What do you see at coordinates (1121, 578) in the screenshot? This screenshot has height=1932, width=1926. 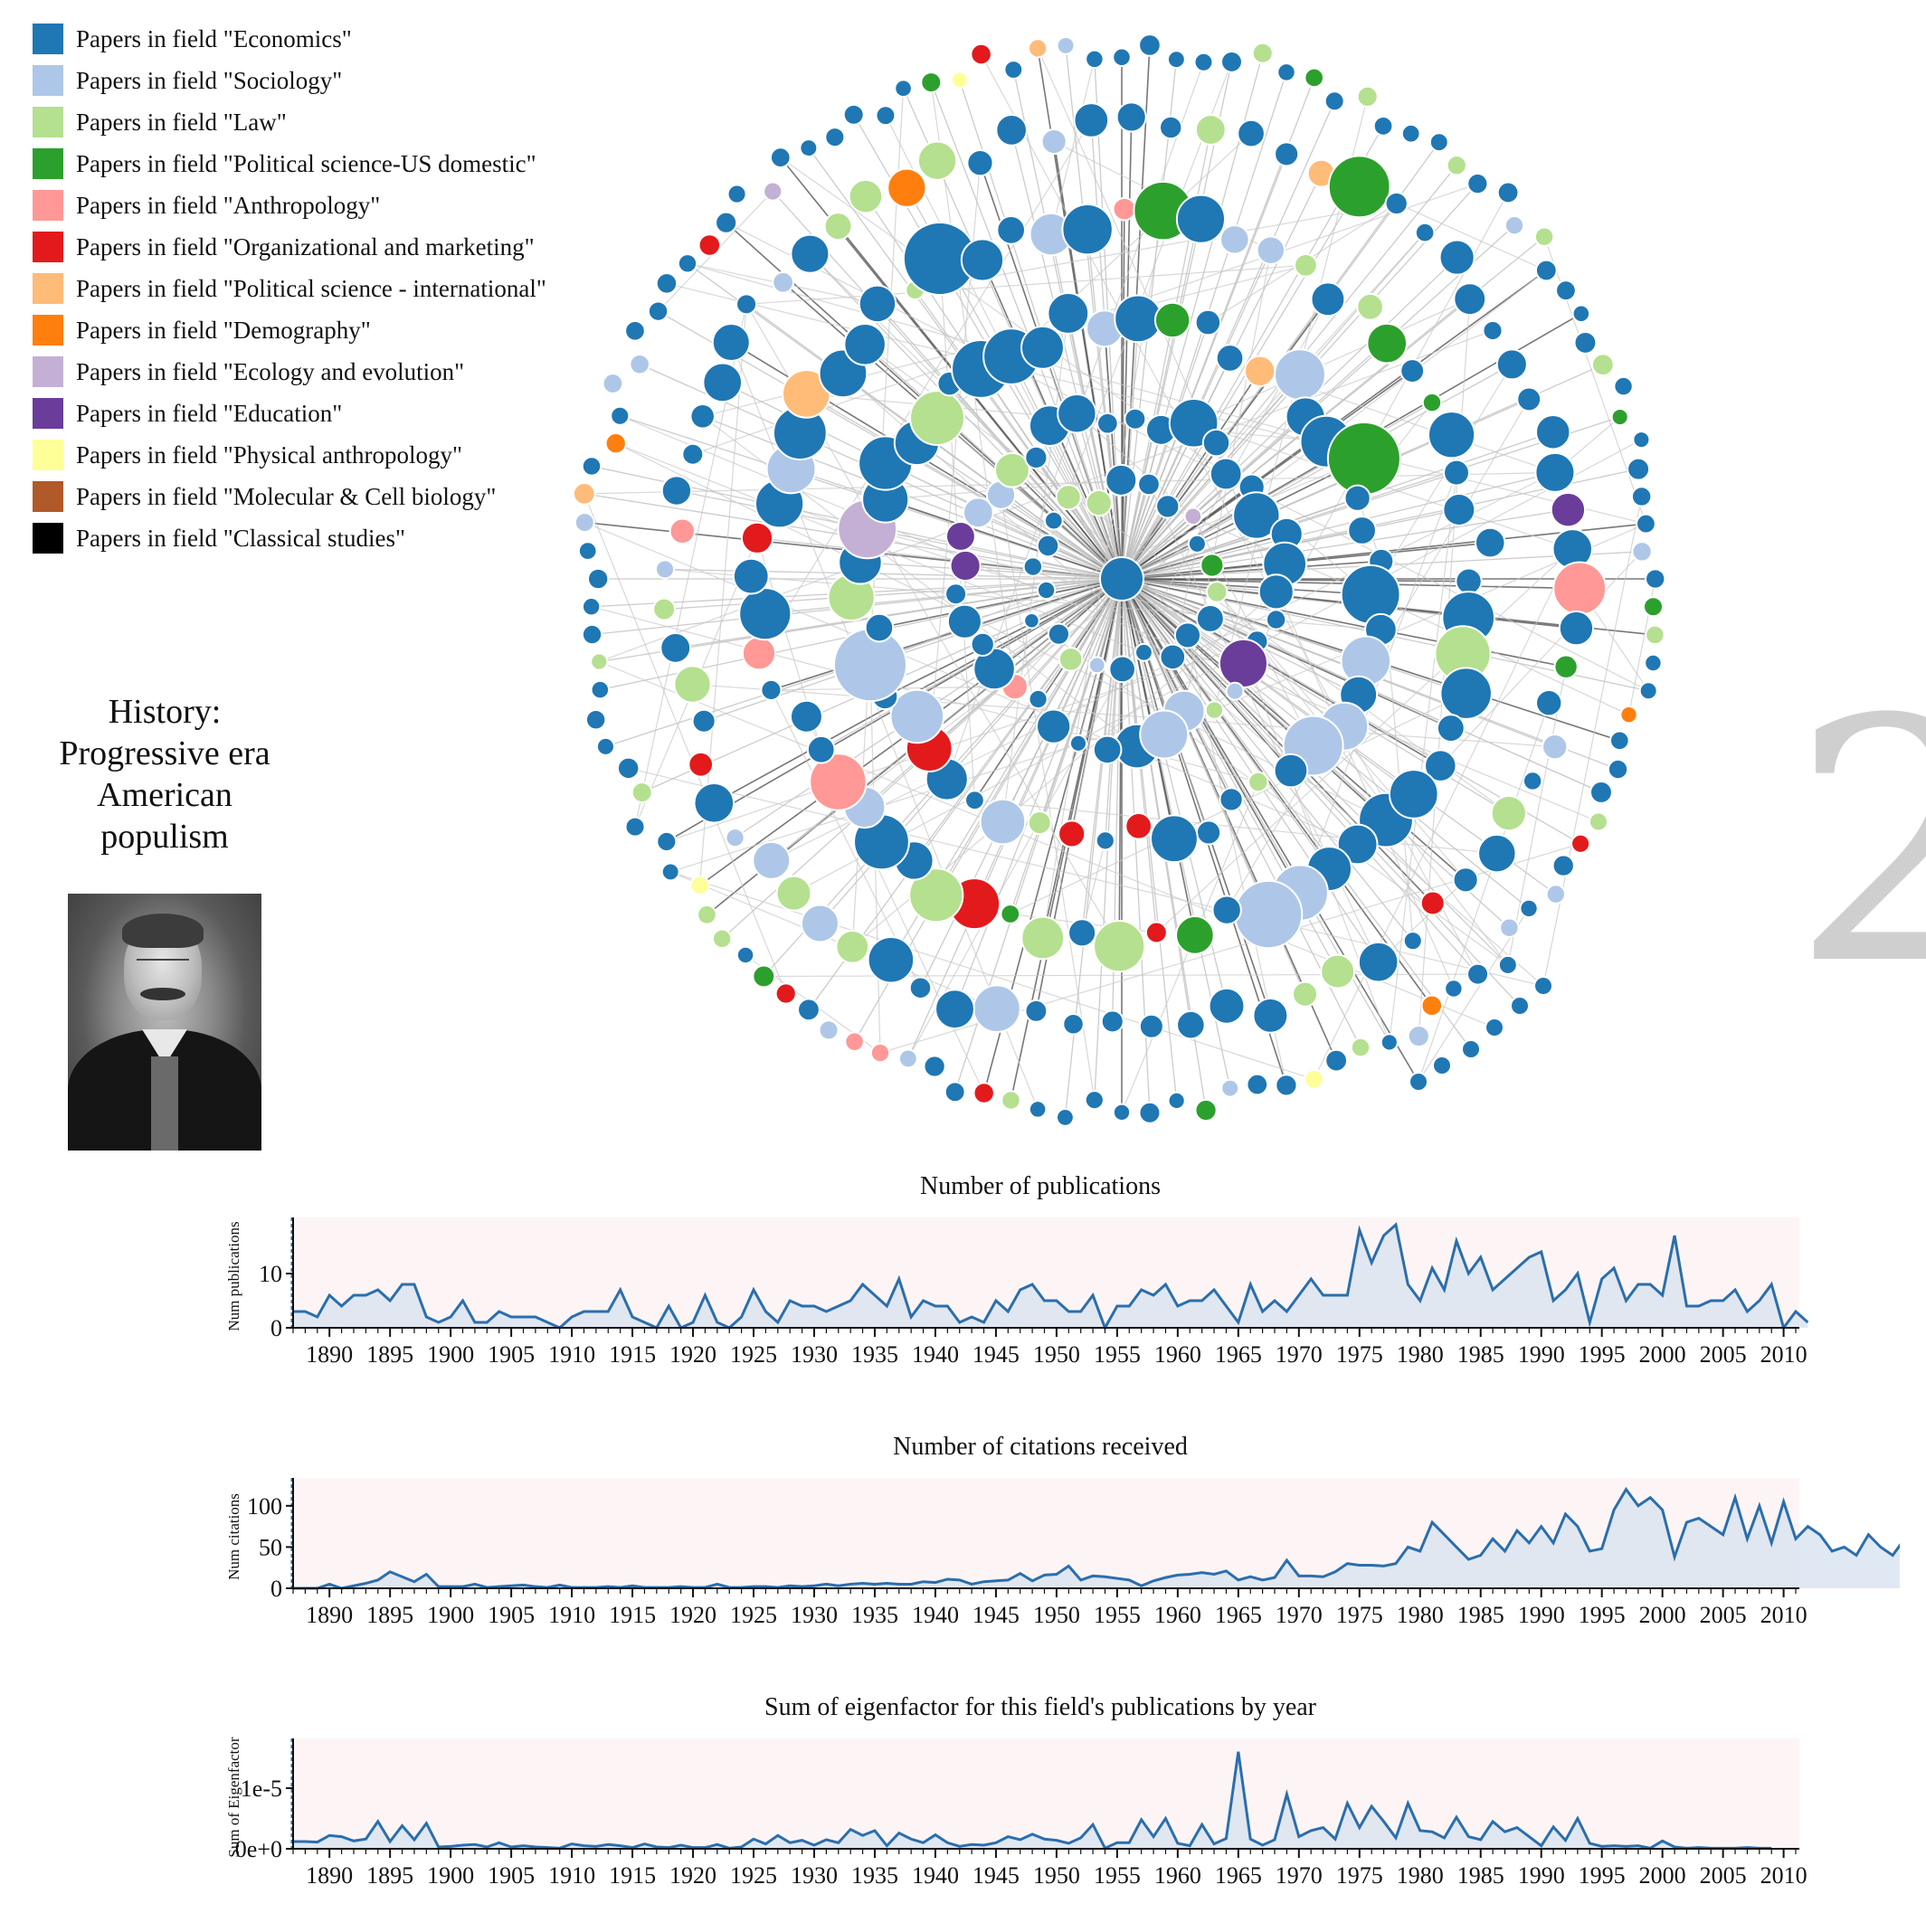 I see `network-center-node` at bounding box center [1121, 578].